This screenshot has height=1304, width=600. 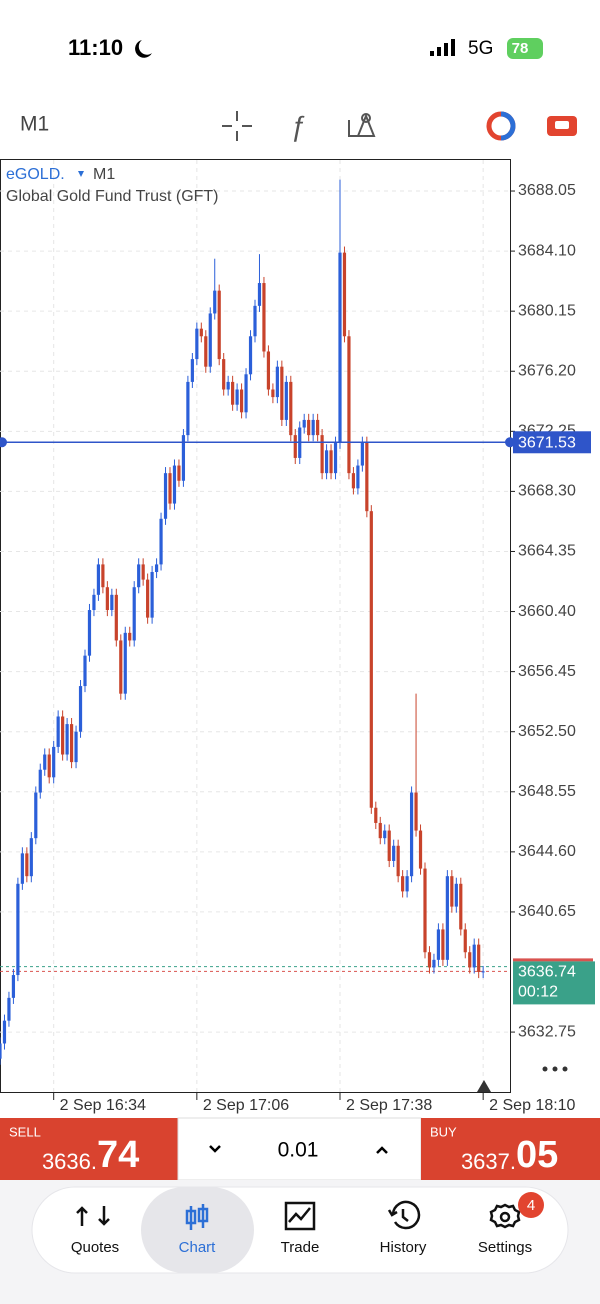 What do you see at coordinates (480, 48) in the screenshot?
I see `status-network: 5G` at bounding box center [480, 48].